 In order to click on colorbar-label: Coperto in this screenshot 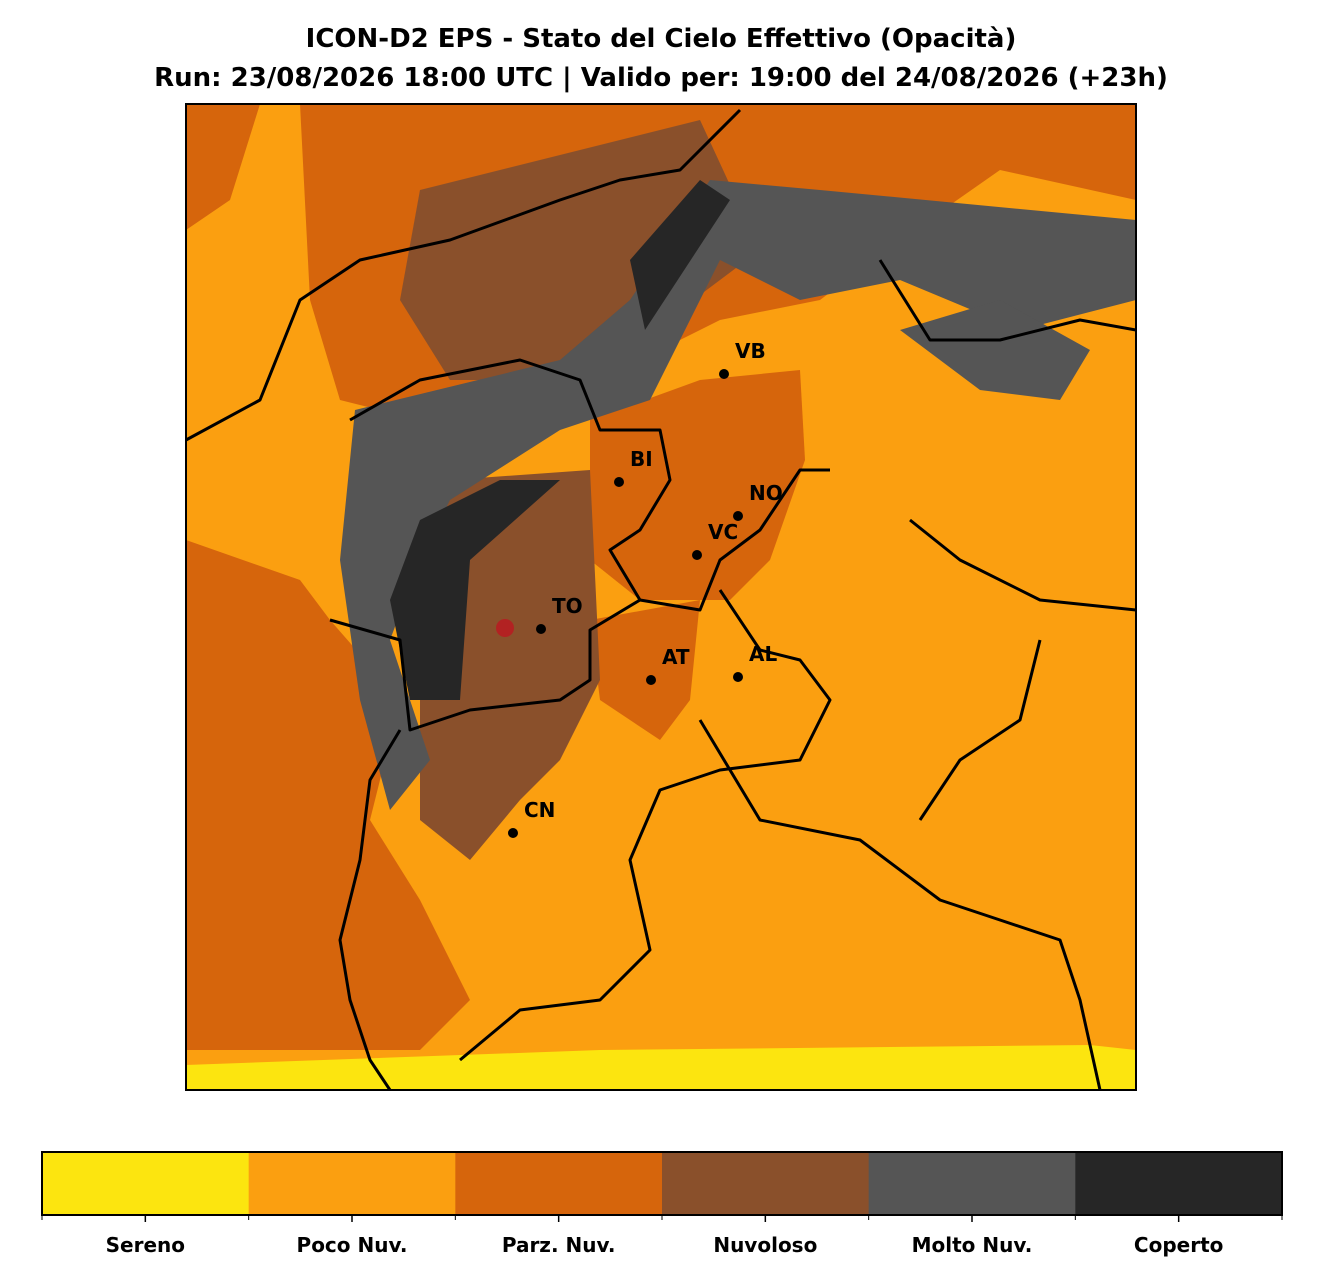, I will do `click(1178, 1245)`.